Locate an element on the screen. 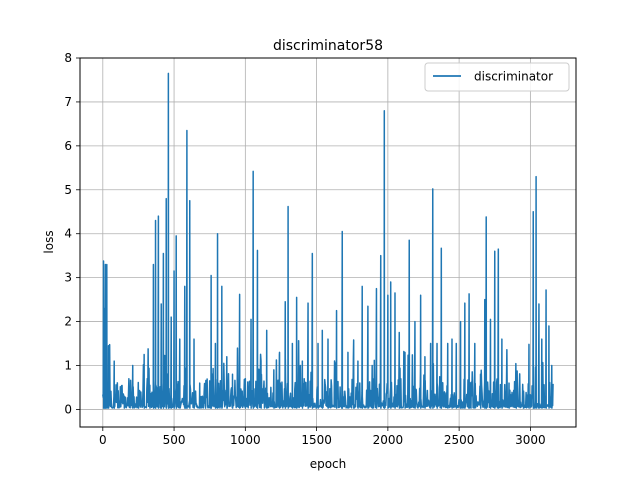  y-tick-label: 5 is located at coordinates (68, 190).